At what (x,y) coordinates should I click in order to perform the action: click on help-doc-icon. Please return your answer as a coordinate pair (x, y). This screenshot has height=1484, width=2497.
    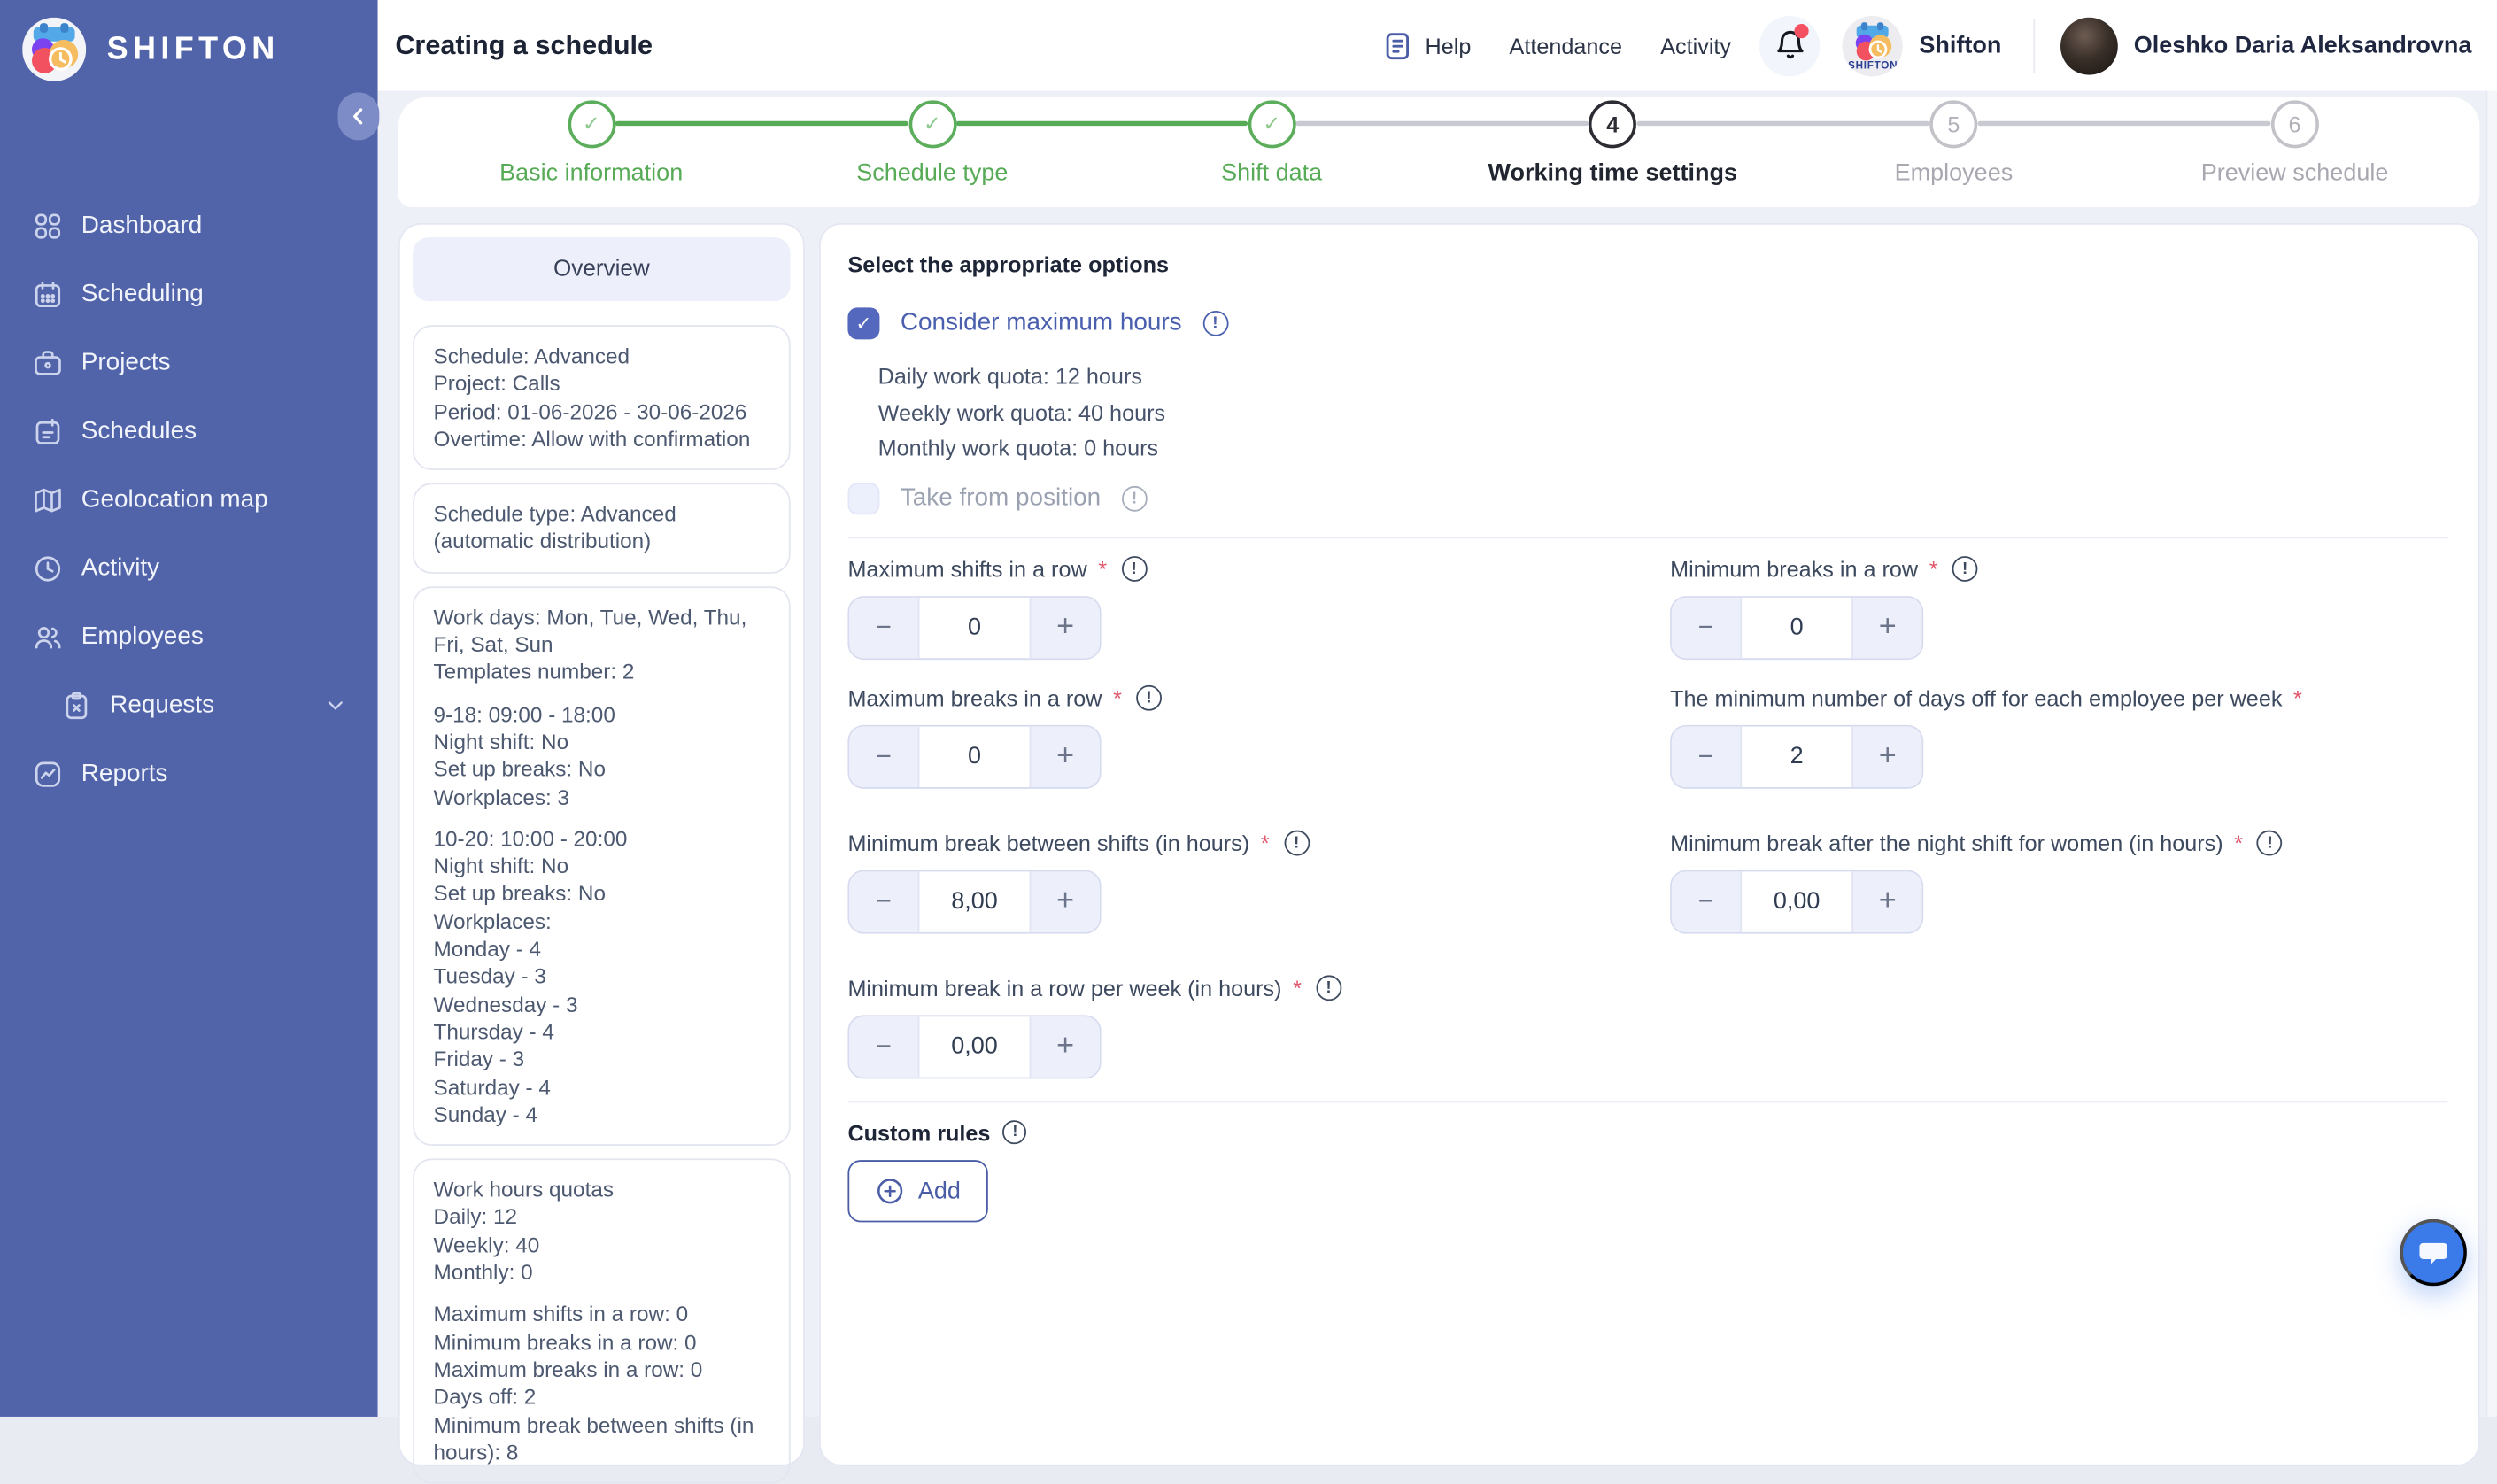
    Looking at the image, I should click on (1398, 45).